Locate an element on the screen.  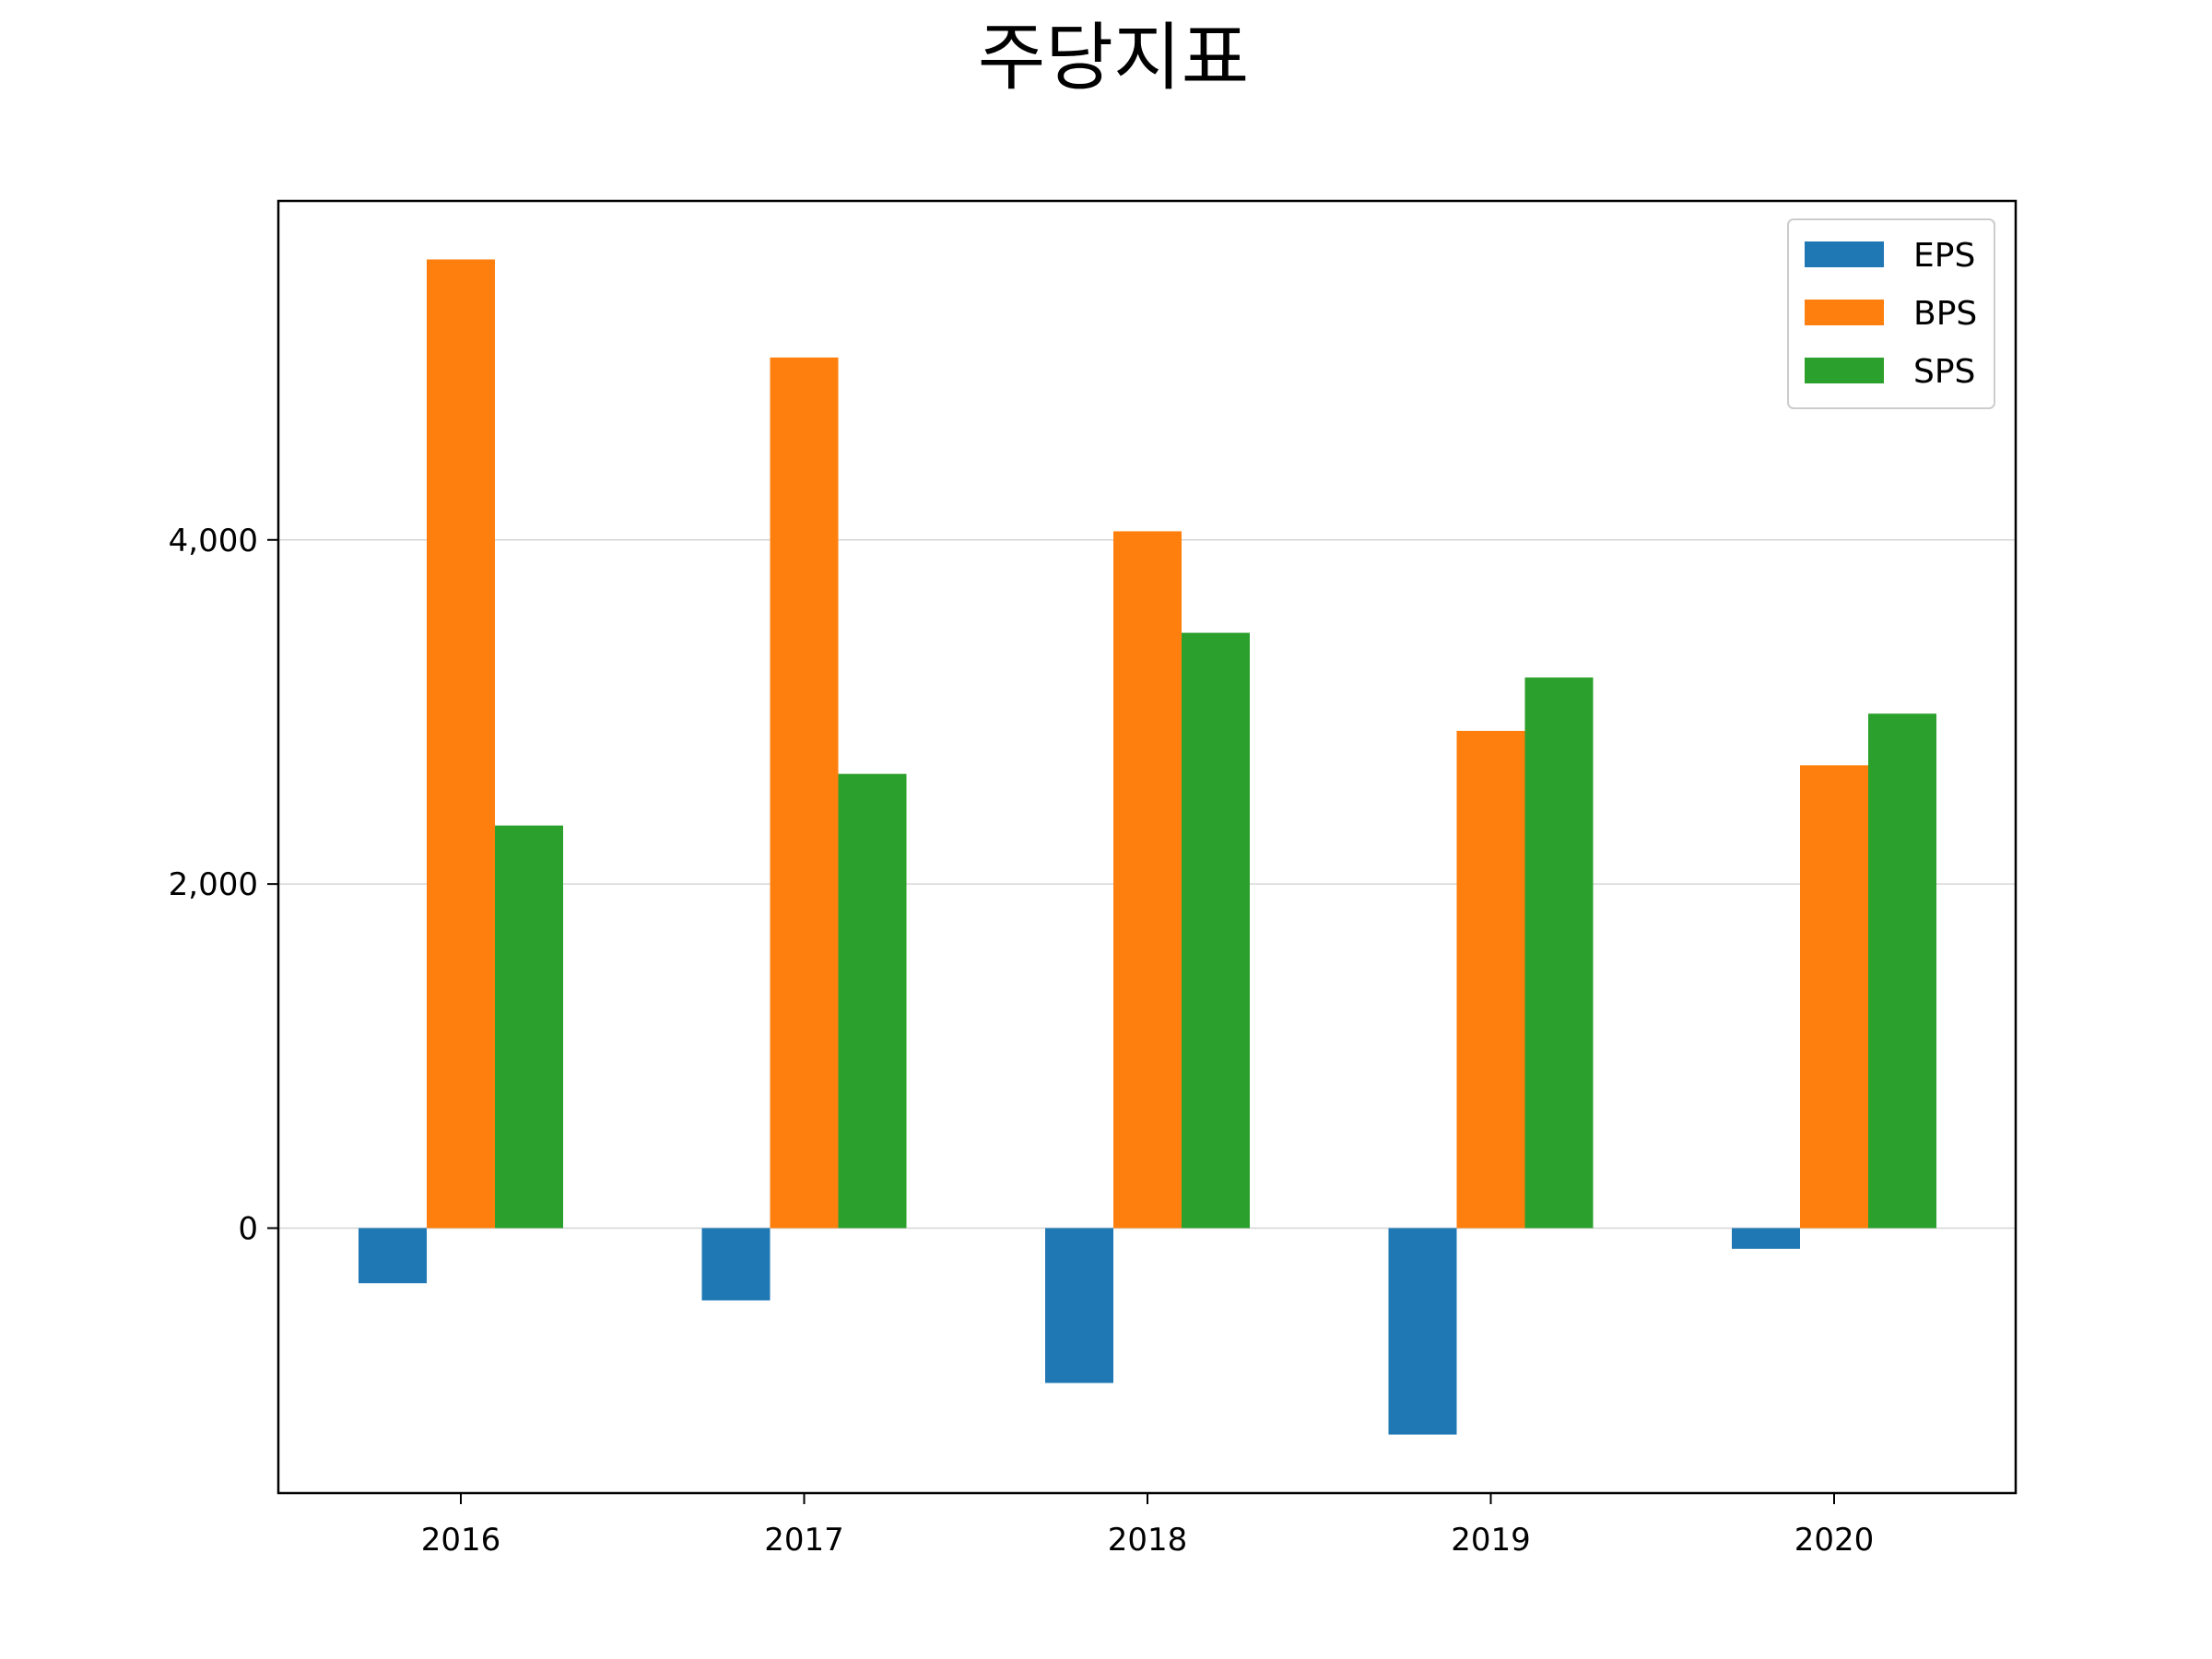
bar-eps-2018 is located at coordinates (1079, 1305).